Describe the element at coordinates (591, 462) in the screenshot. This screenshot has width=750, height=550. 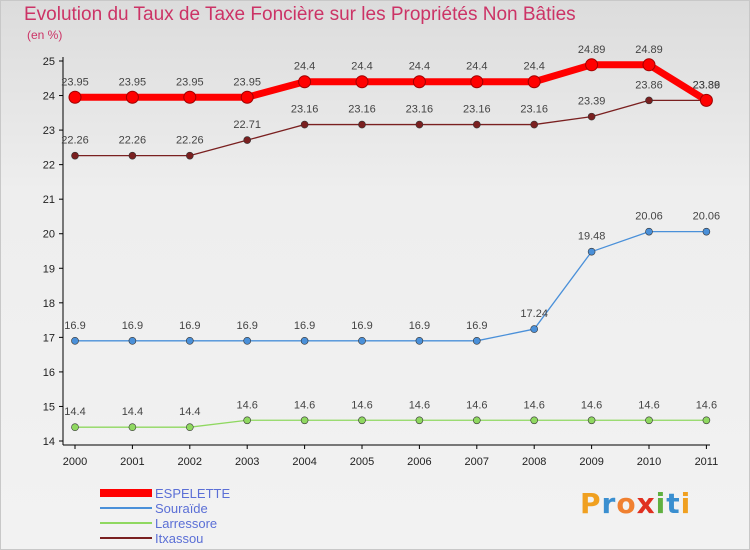
I see `x-tick-label: 2009` at that location.